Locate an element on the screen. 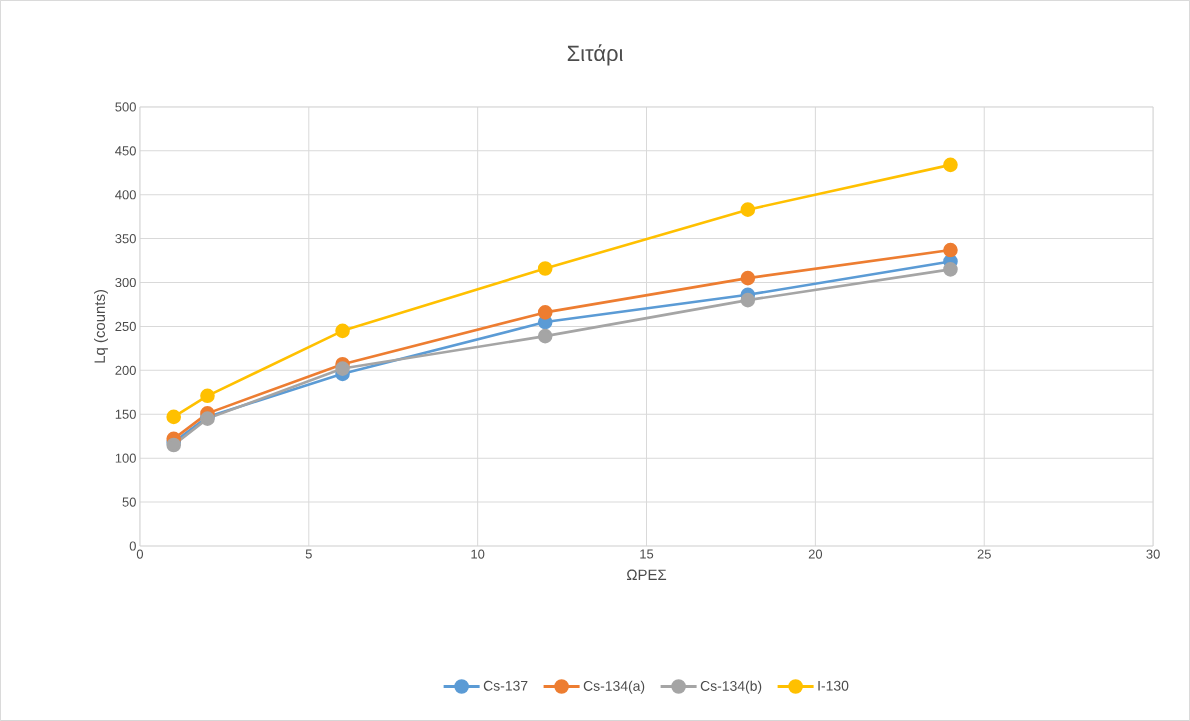 This screenshot has width=1190, height=721. y-tick-label: 150 is located at coordinates (125, 414).